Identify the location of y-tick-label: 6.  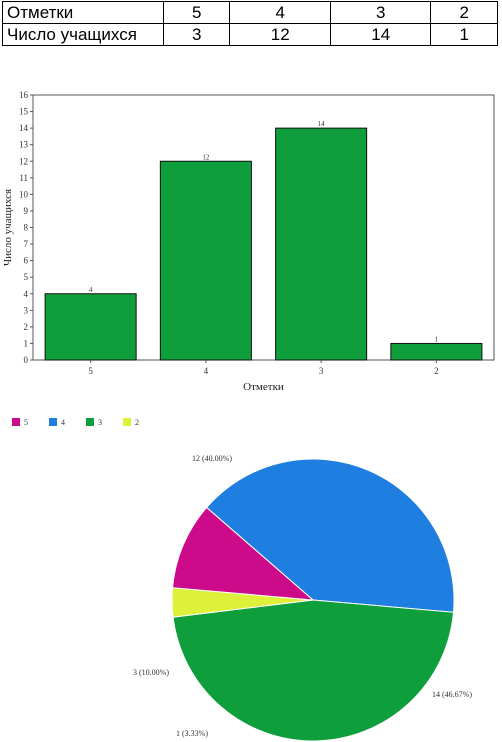
(26, 261).